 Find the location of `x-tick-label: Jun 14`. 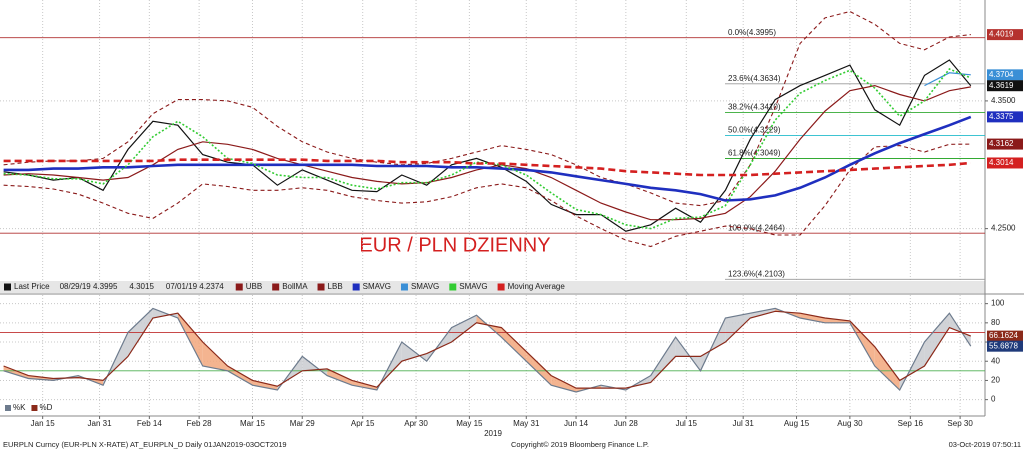

x-tick-label: Jun 14 is located at coordinates (576, 423).